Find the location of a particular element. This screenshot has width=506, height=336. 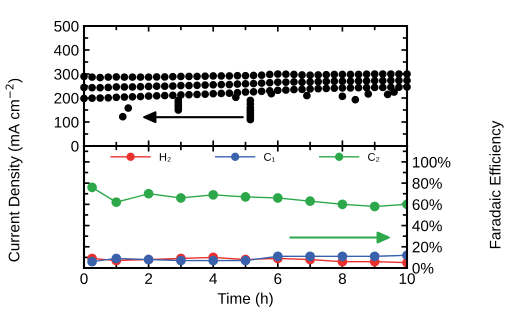

y-tick-label: 300 is located at coordinates (66, 74).